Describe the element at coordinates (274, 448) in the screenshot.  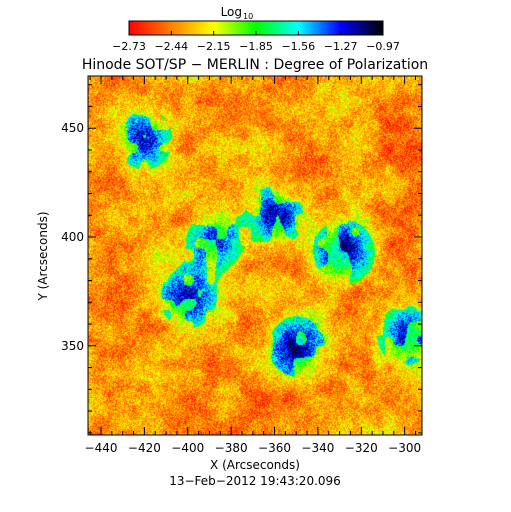
I see `x-tick-label: −360` at that location.